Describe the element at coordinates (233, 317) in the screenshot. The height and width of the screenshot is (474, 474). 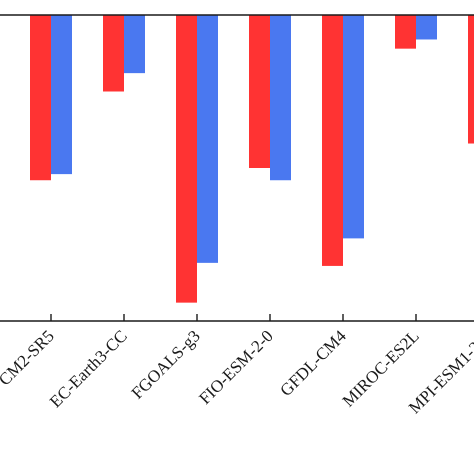
I see `x-ticks-layer` at that location.